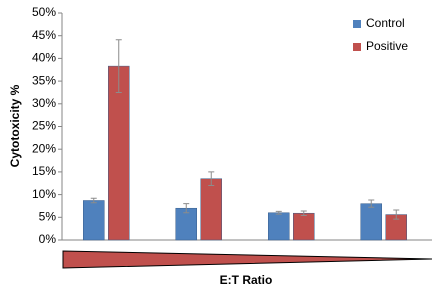 This screenshot has height=291, width=442. What do you see at coordinates (48, 216) in the screenshot?
I see `y-tick-label: 5%` at bounding box center [48, 216].